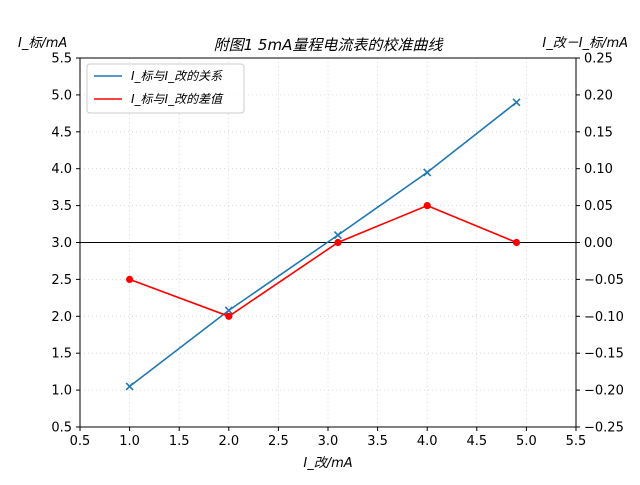 This screenshot has height=485, width=640. Describe the element at coordinates (177, 76) in the screenshot. I see `legend-label-relation: I_标与I_改的关系` at that location.